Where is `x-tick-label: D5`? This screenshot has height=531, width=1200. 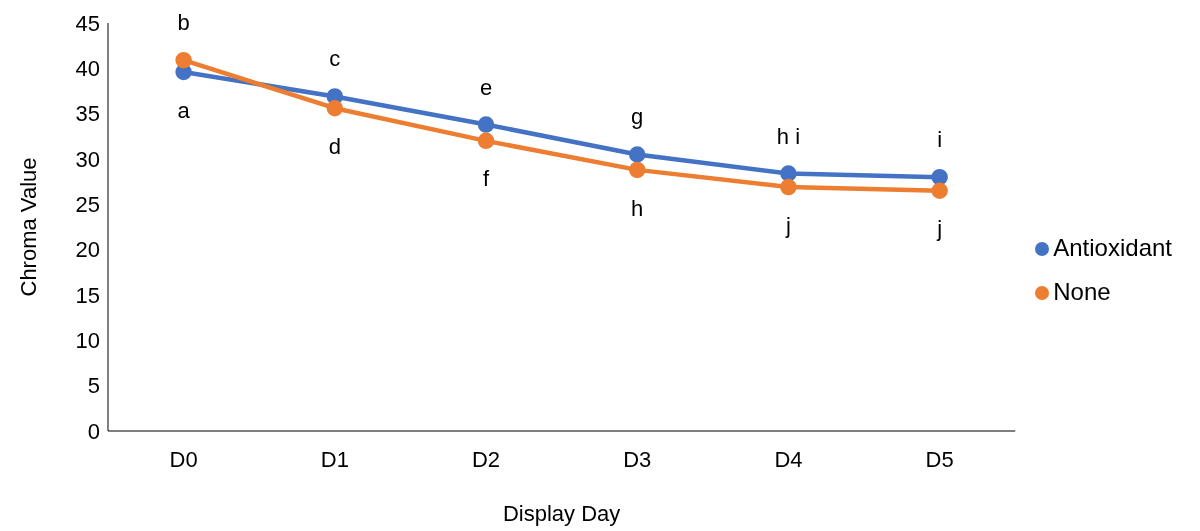 x-tick-label: D5 is located at coordinates (939, 459).